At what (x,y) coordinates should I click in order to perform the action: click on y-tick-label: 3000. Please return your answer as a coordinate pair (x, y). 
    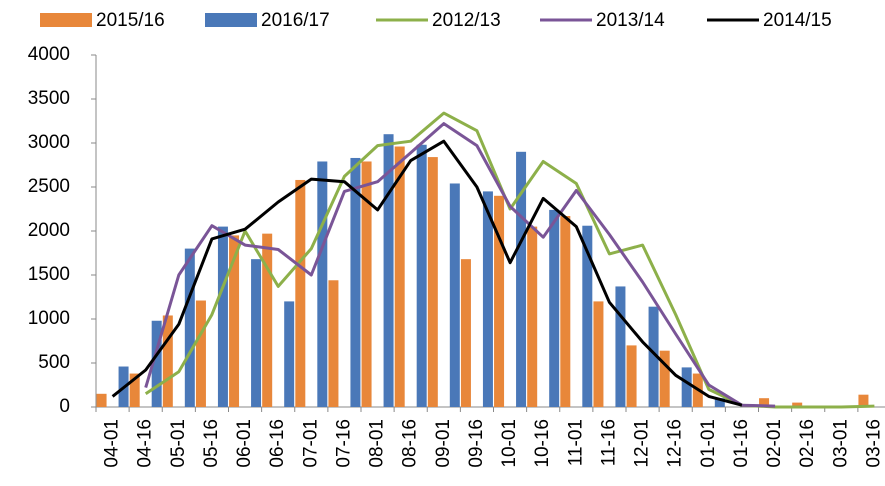
    Looking at the image, I should click on (49, 142).